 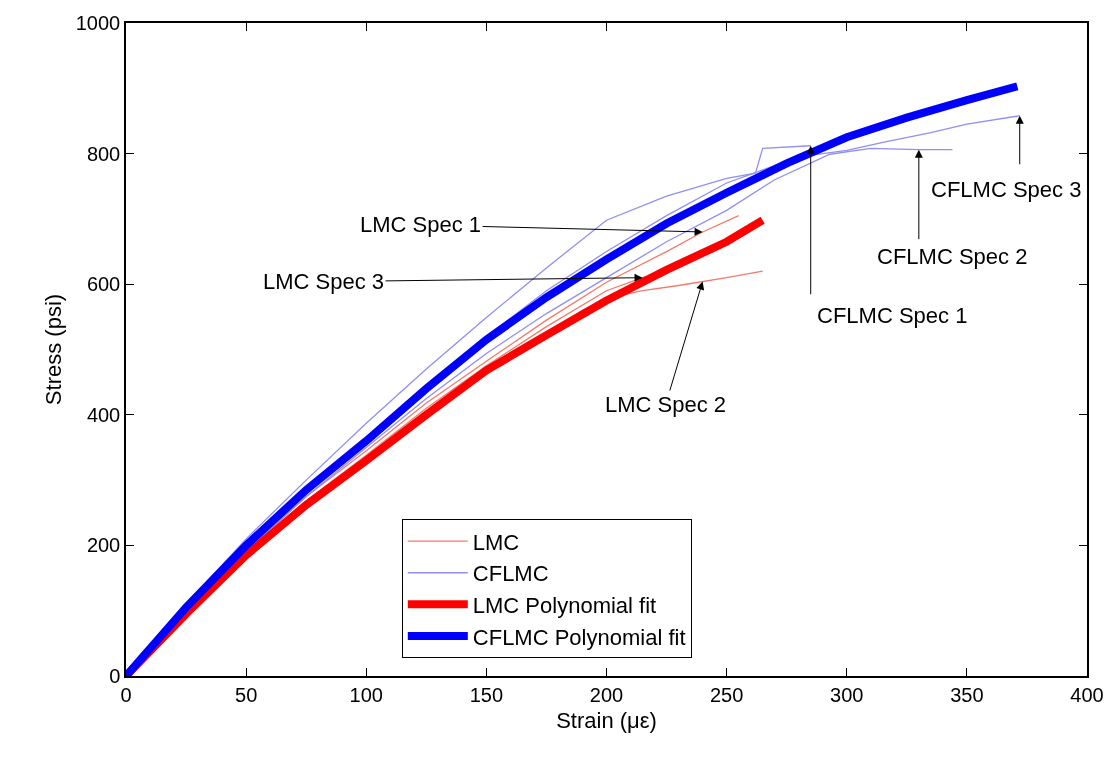 What do you see at coordinates (1006, 189) in the screenshot?
I see `annotation: CFLMC Spec 3` at bounding box center [1006, 189].